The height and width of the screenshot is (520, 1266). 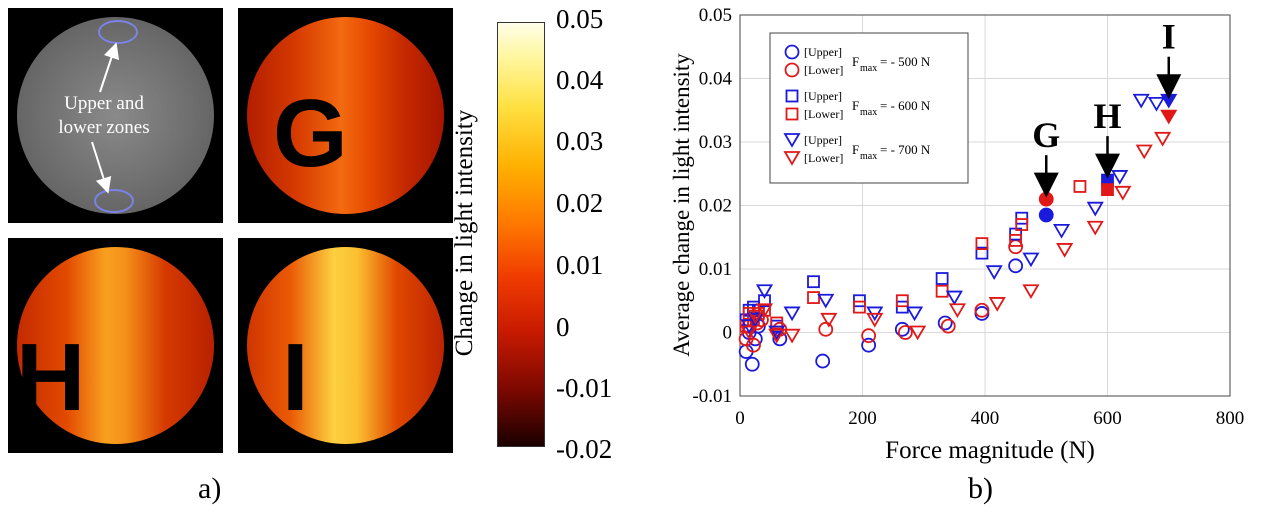 I want to click on arrow-to-lower-zone, so click(x=101, y=167).